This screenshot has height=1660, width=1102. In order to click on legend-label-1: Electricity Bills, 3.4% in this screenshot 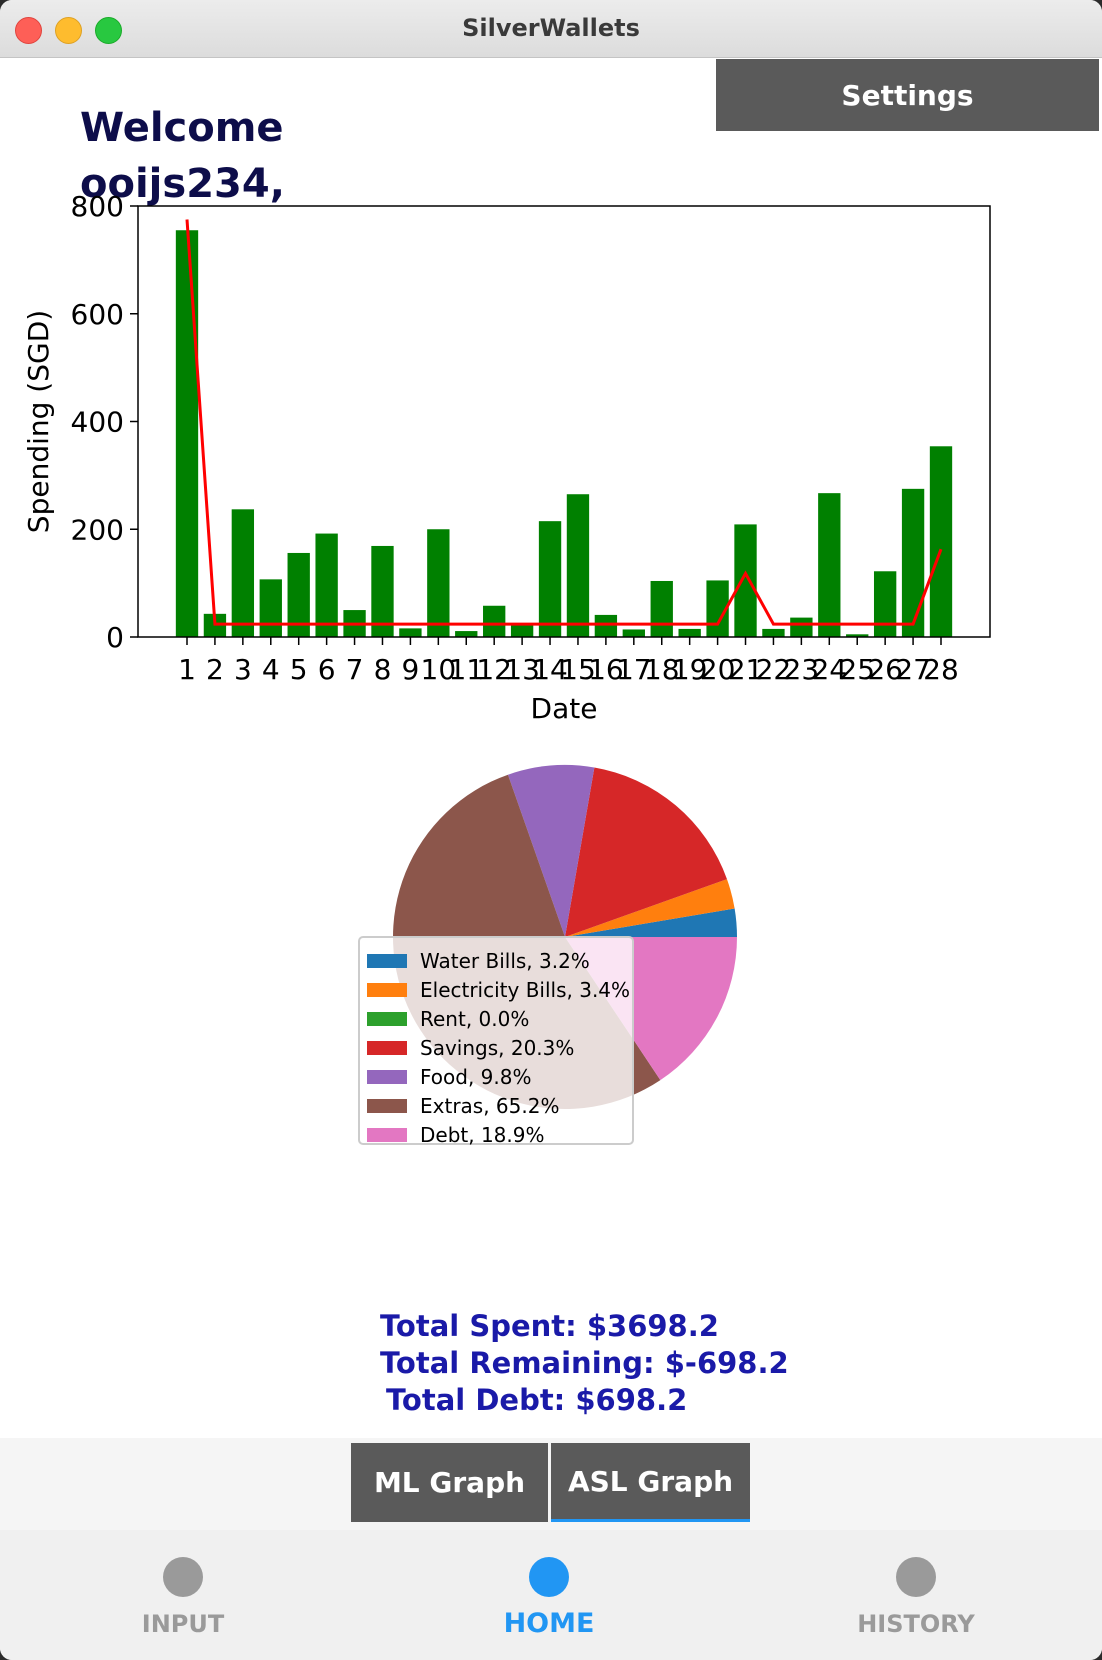, I will do `click(525, 990)`.